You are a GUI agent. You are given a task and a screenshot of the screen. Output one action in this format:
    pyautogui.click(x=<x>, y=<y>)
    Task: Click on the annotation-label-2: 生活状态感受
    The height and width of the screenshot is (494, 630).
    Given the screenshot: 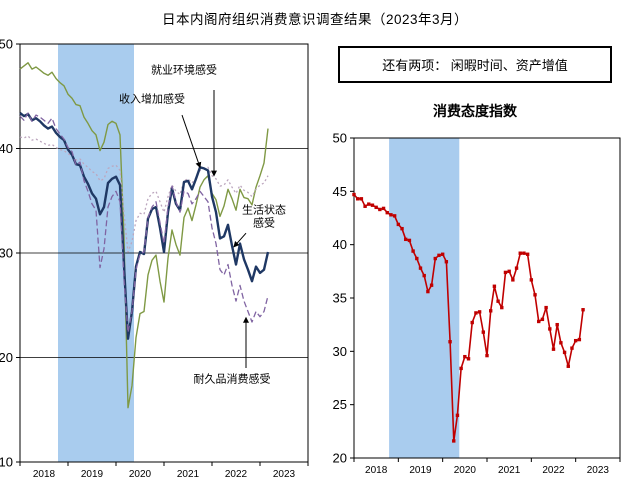 What is the action you would take?
    pyautogui.click(x=264, y=215)
    